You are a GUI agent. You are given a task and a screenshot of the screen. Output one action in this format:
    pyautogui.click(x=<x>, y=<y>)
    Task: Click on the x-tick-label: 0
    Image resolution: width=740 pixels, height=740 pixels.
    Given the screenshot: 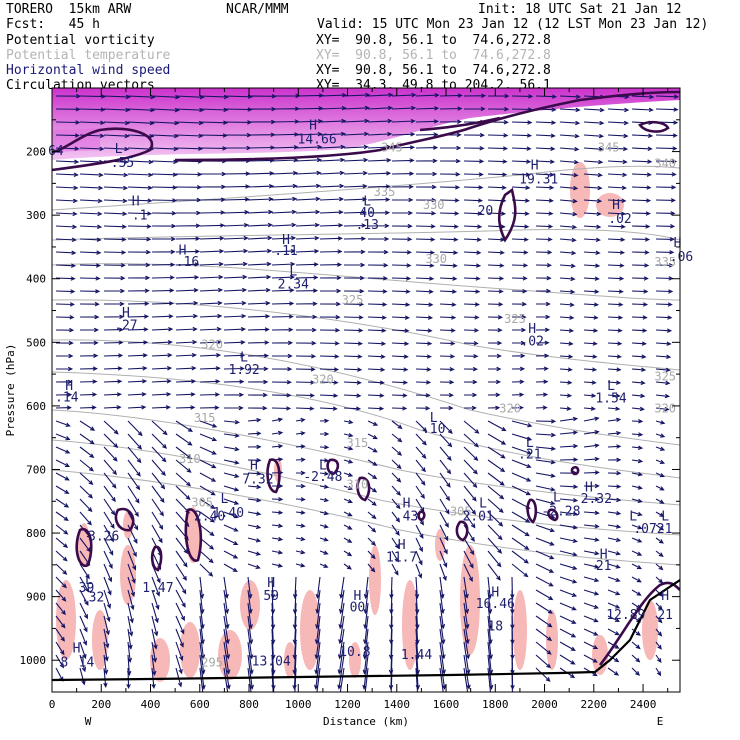 What is the action you would take?
    pyautogui.click(x=52, y=704)
    